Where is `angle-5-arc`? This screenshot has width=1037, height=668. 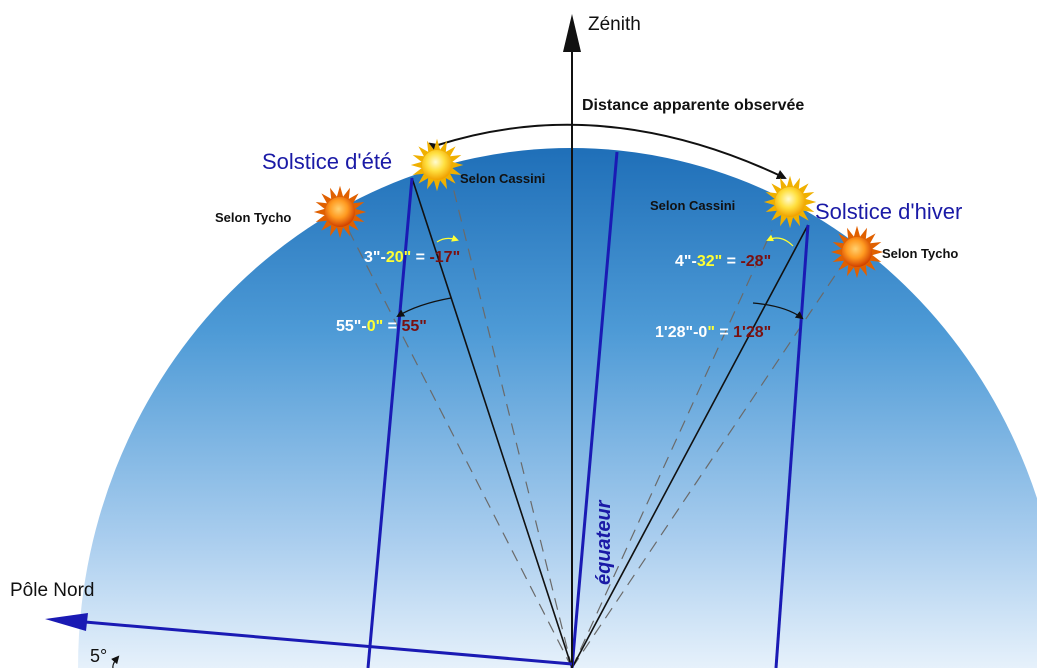
angle-5-arc is located at coordinates (115, 661).